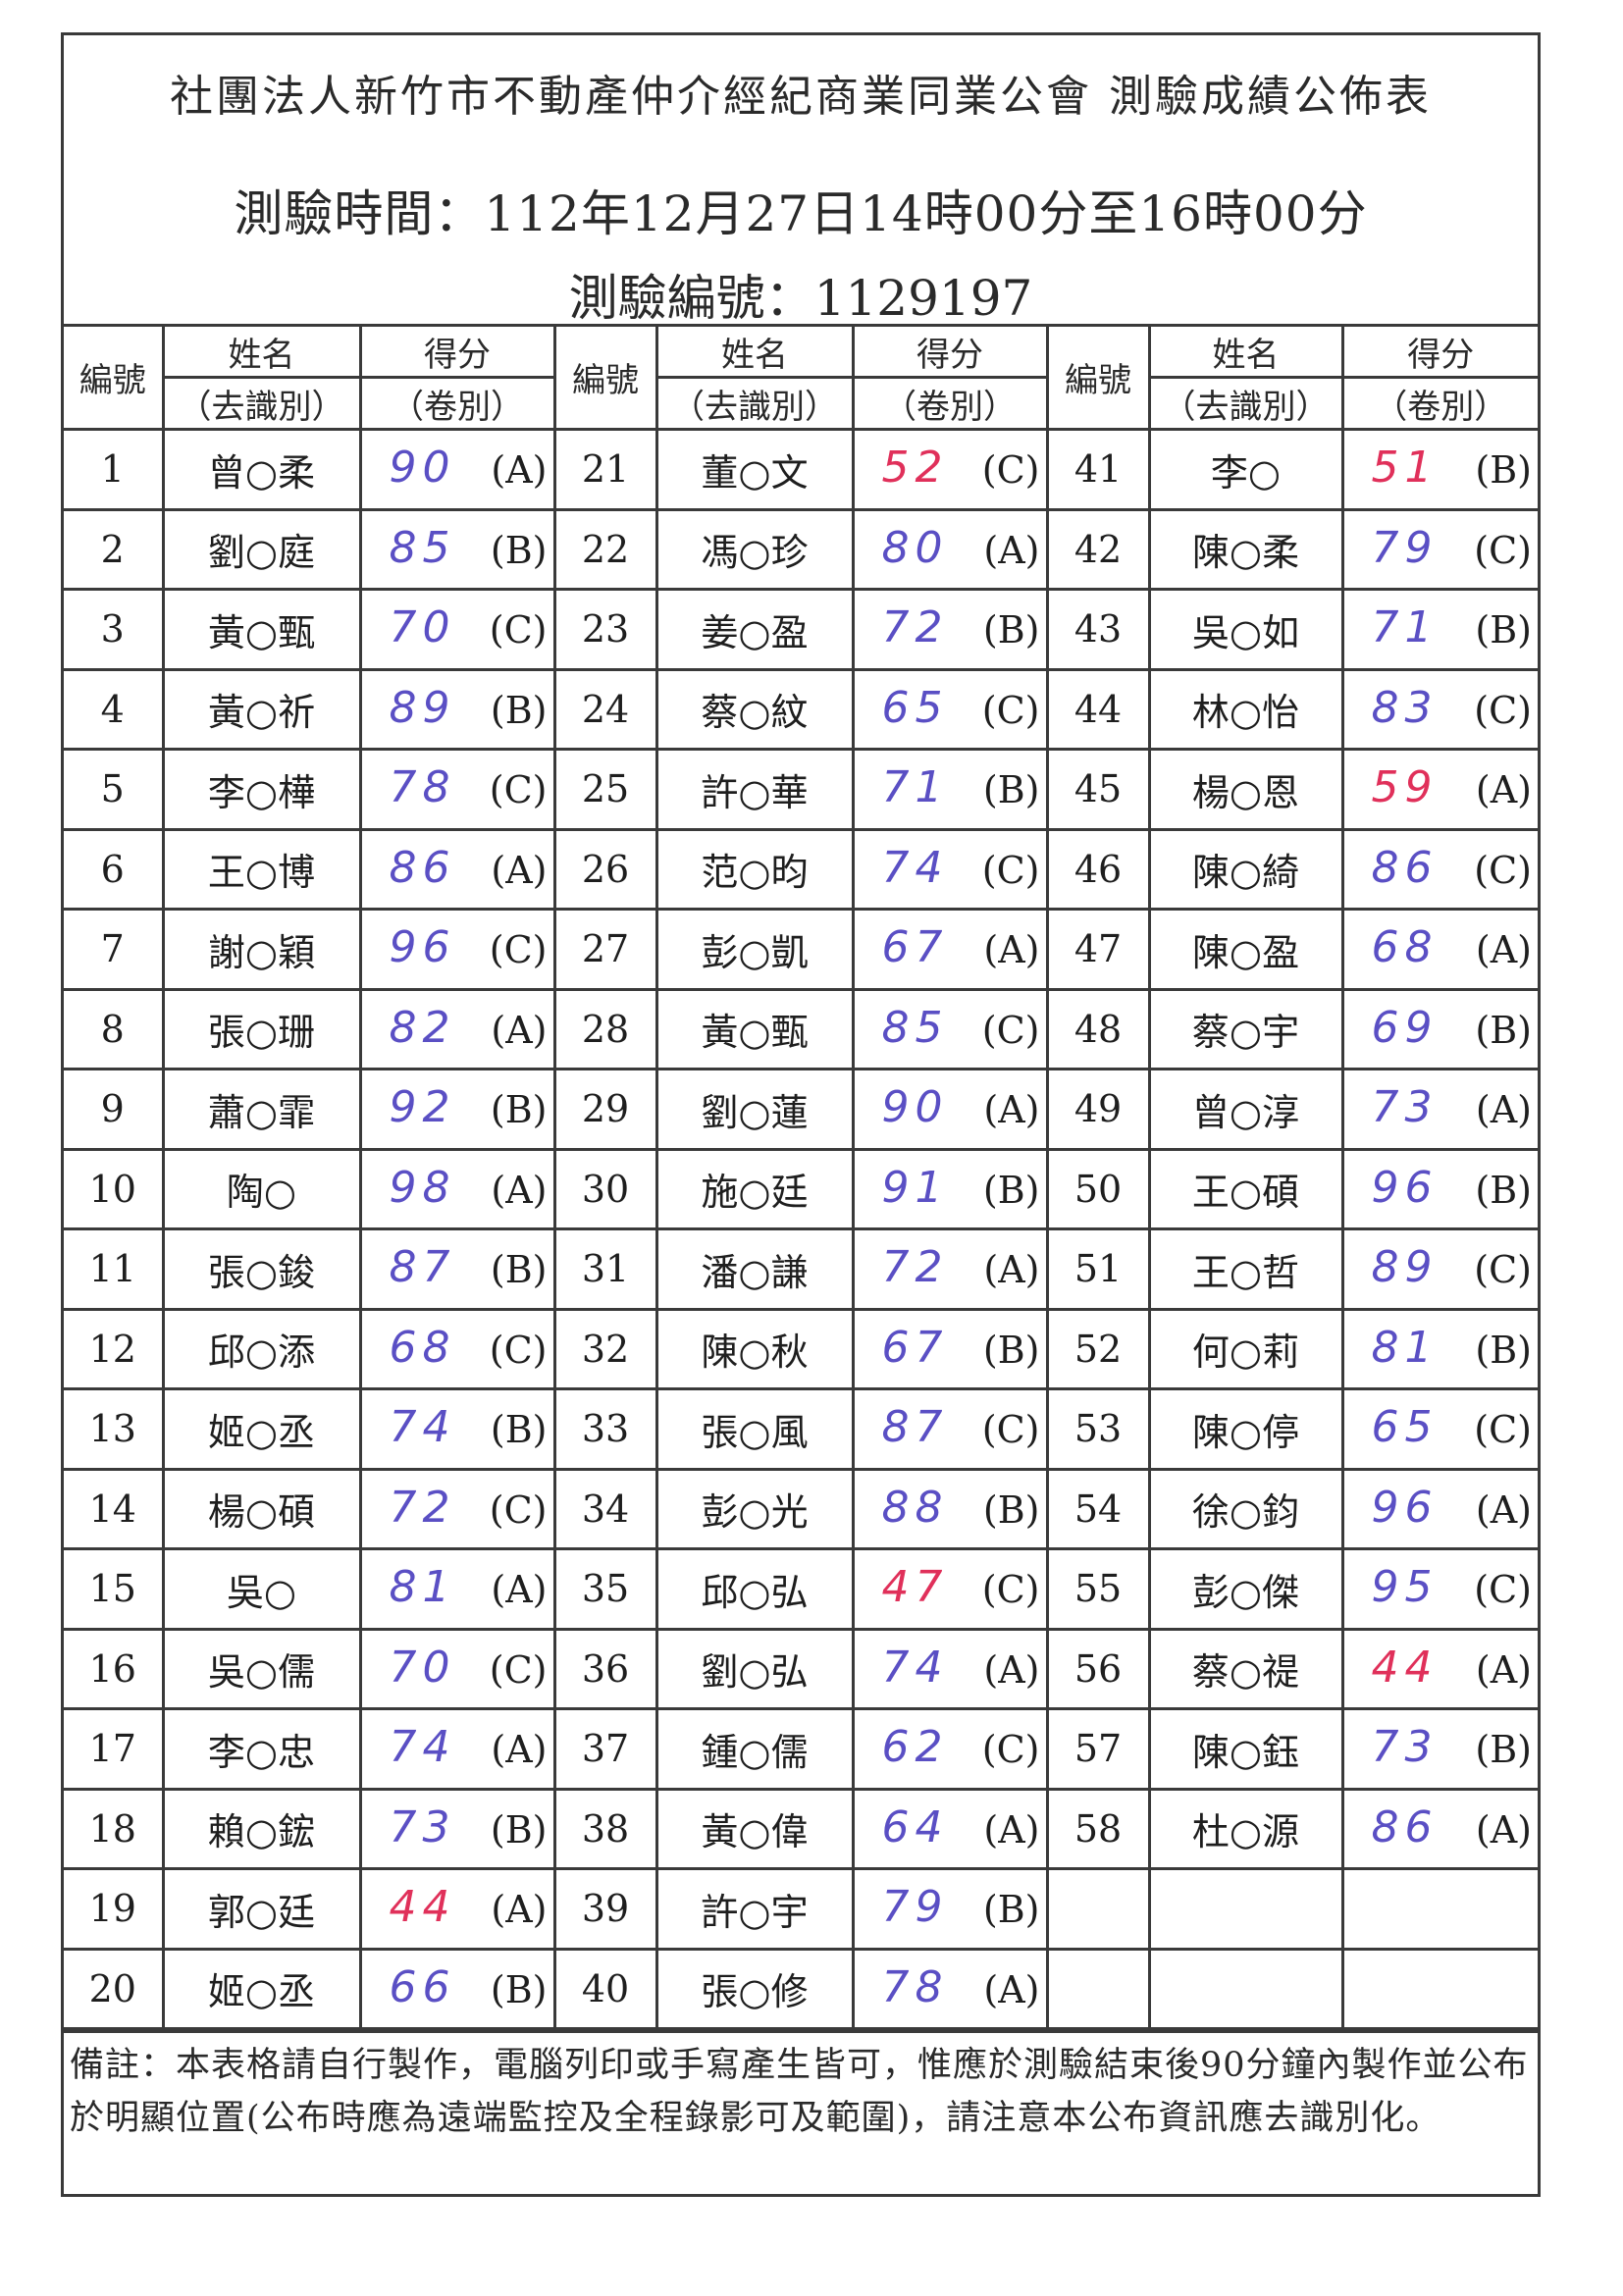 The image size is (1623, 2296). I want to click on score-cell: 73 (A), so click(1439, 1109).